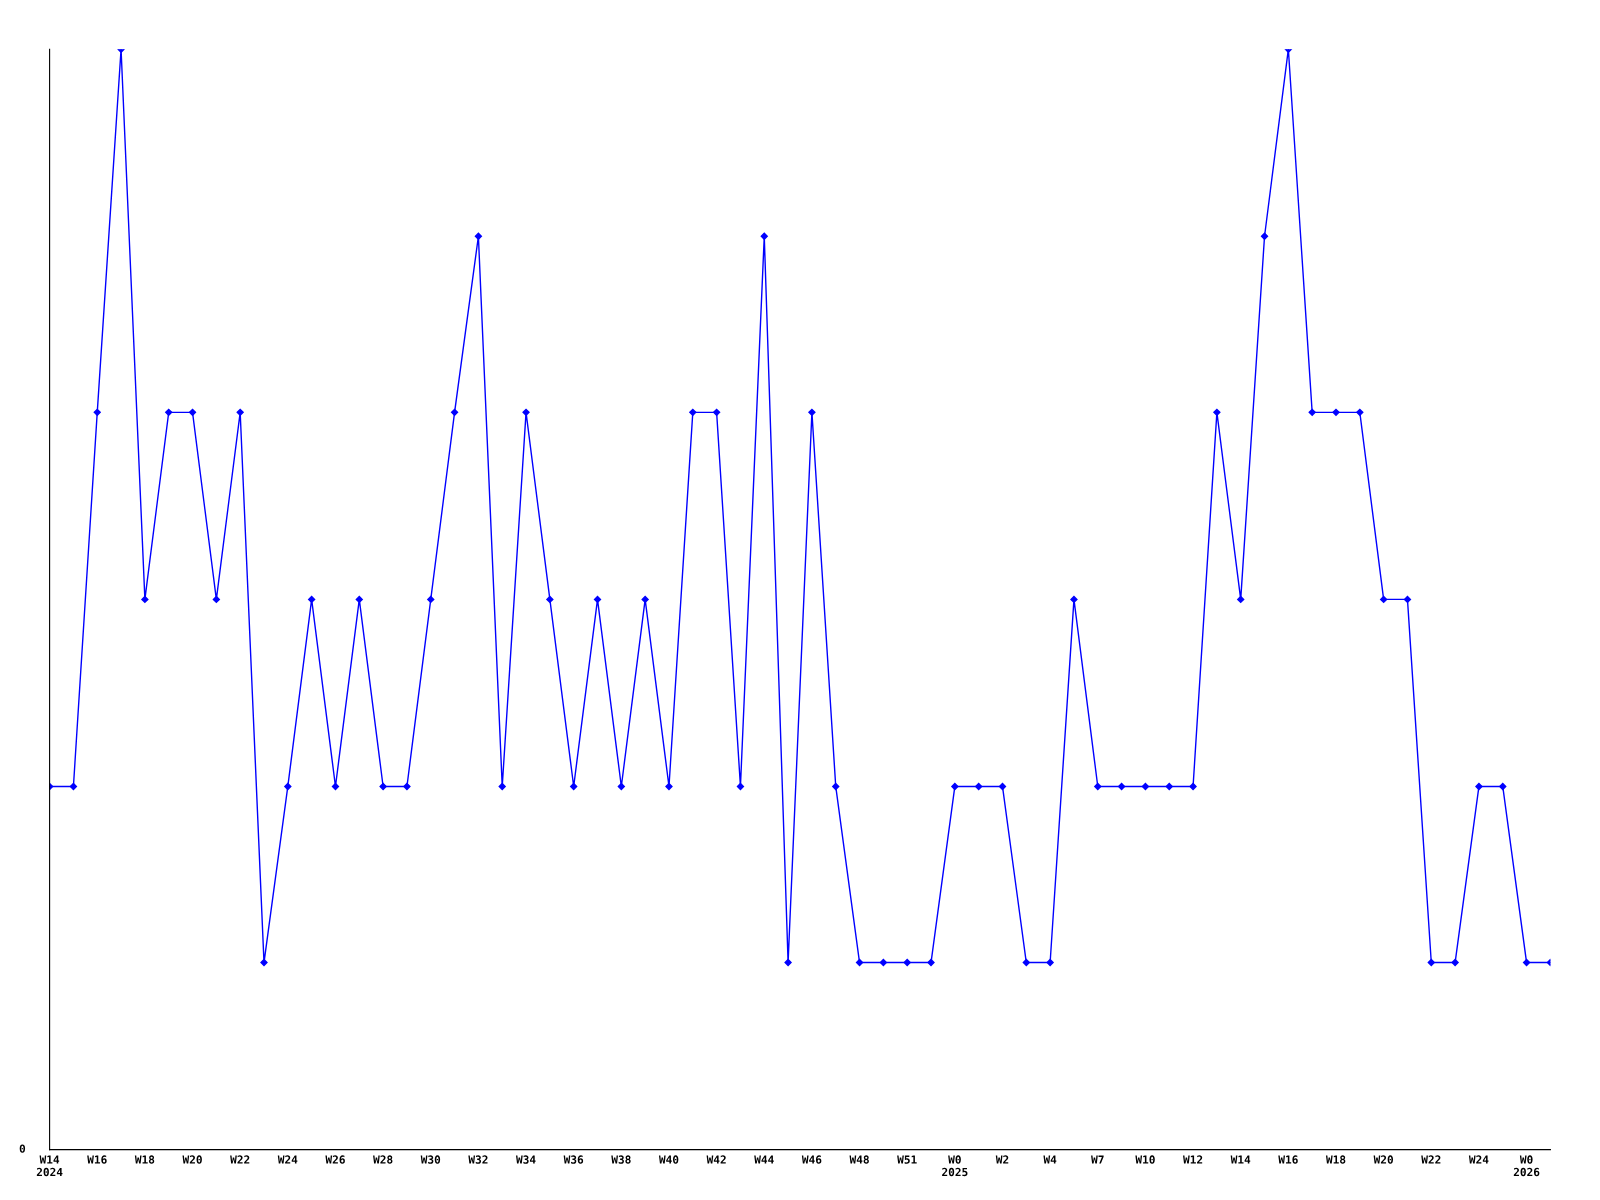  What do you see at coordinates (22, 1148) in the screenshot?
I see `text: 0` at bounding box center [22, 1148].